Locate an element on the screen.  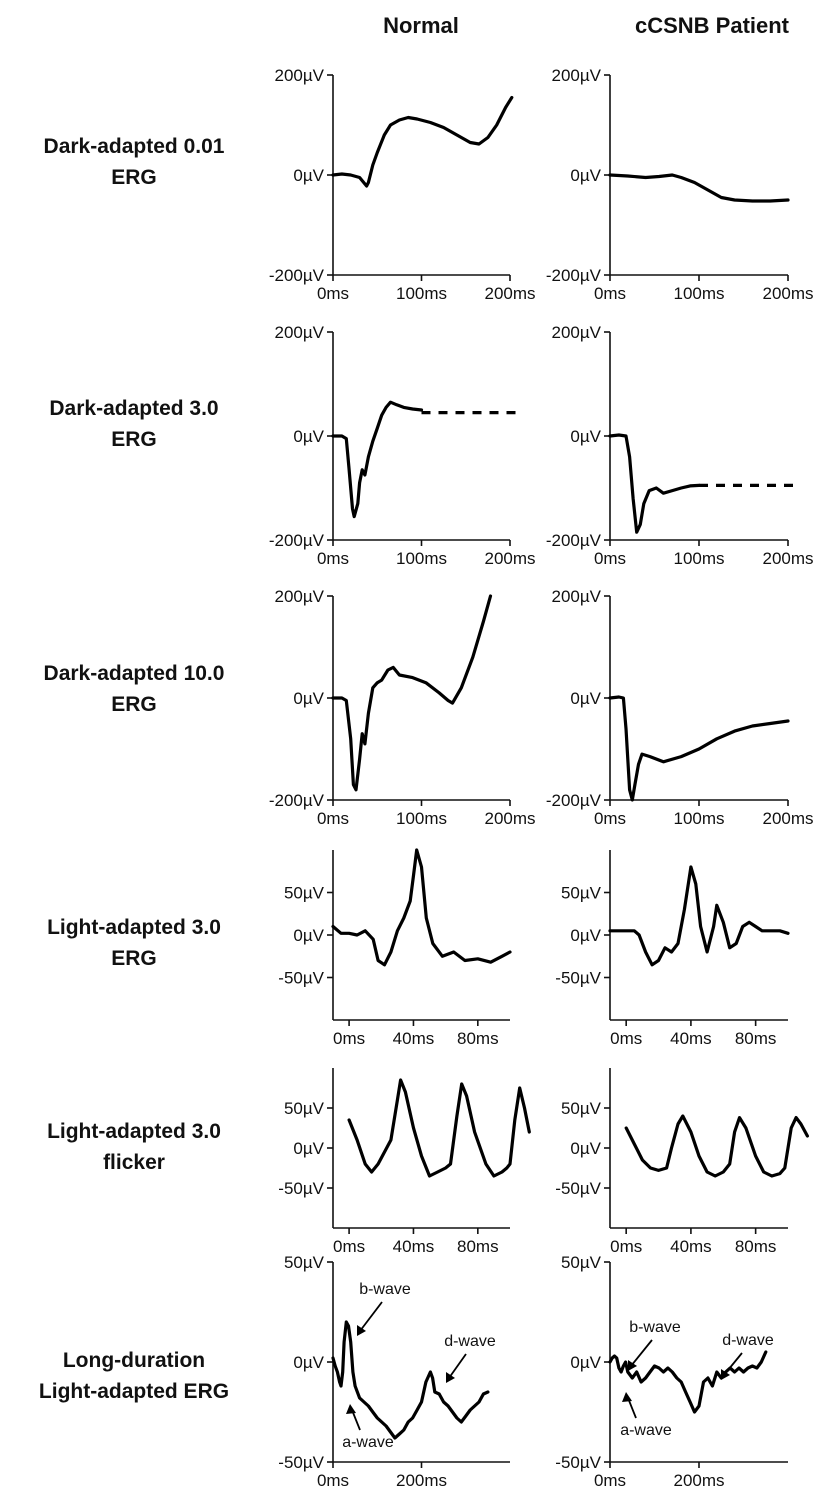
d-wave-label-patient: d-wave is located at coordinates (748, 1340).